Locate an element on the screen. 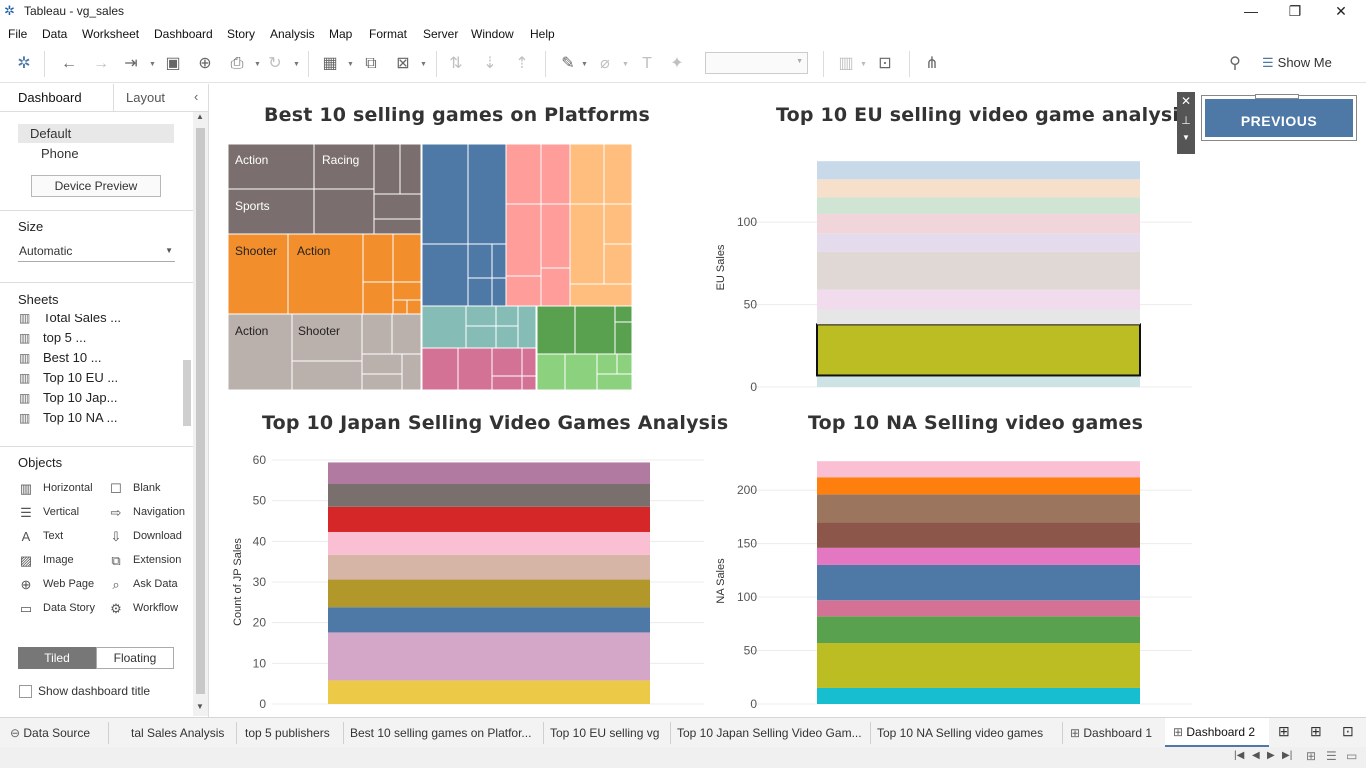 The width and height of the screenshot is (1366, 768). labels-icon: T is located at coordinates (647, 63).